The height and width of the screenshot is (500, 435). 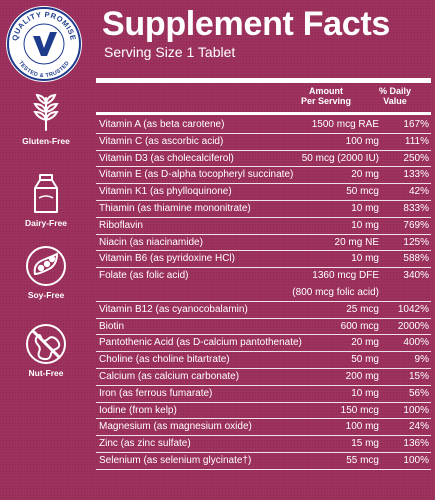 What do you see at coordinates (416, 208) in the screenshot?
I see `nutrient-daily-value: 833%` at bounding box center [416, 208].